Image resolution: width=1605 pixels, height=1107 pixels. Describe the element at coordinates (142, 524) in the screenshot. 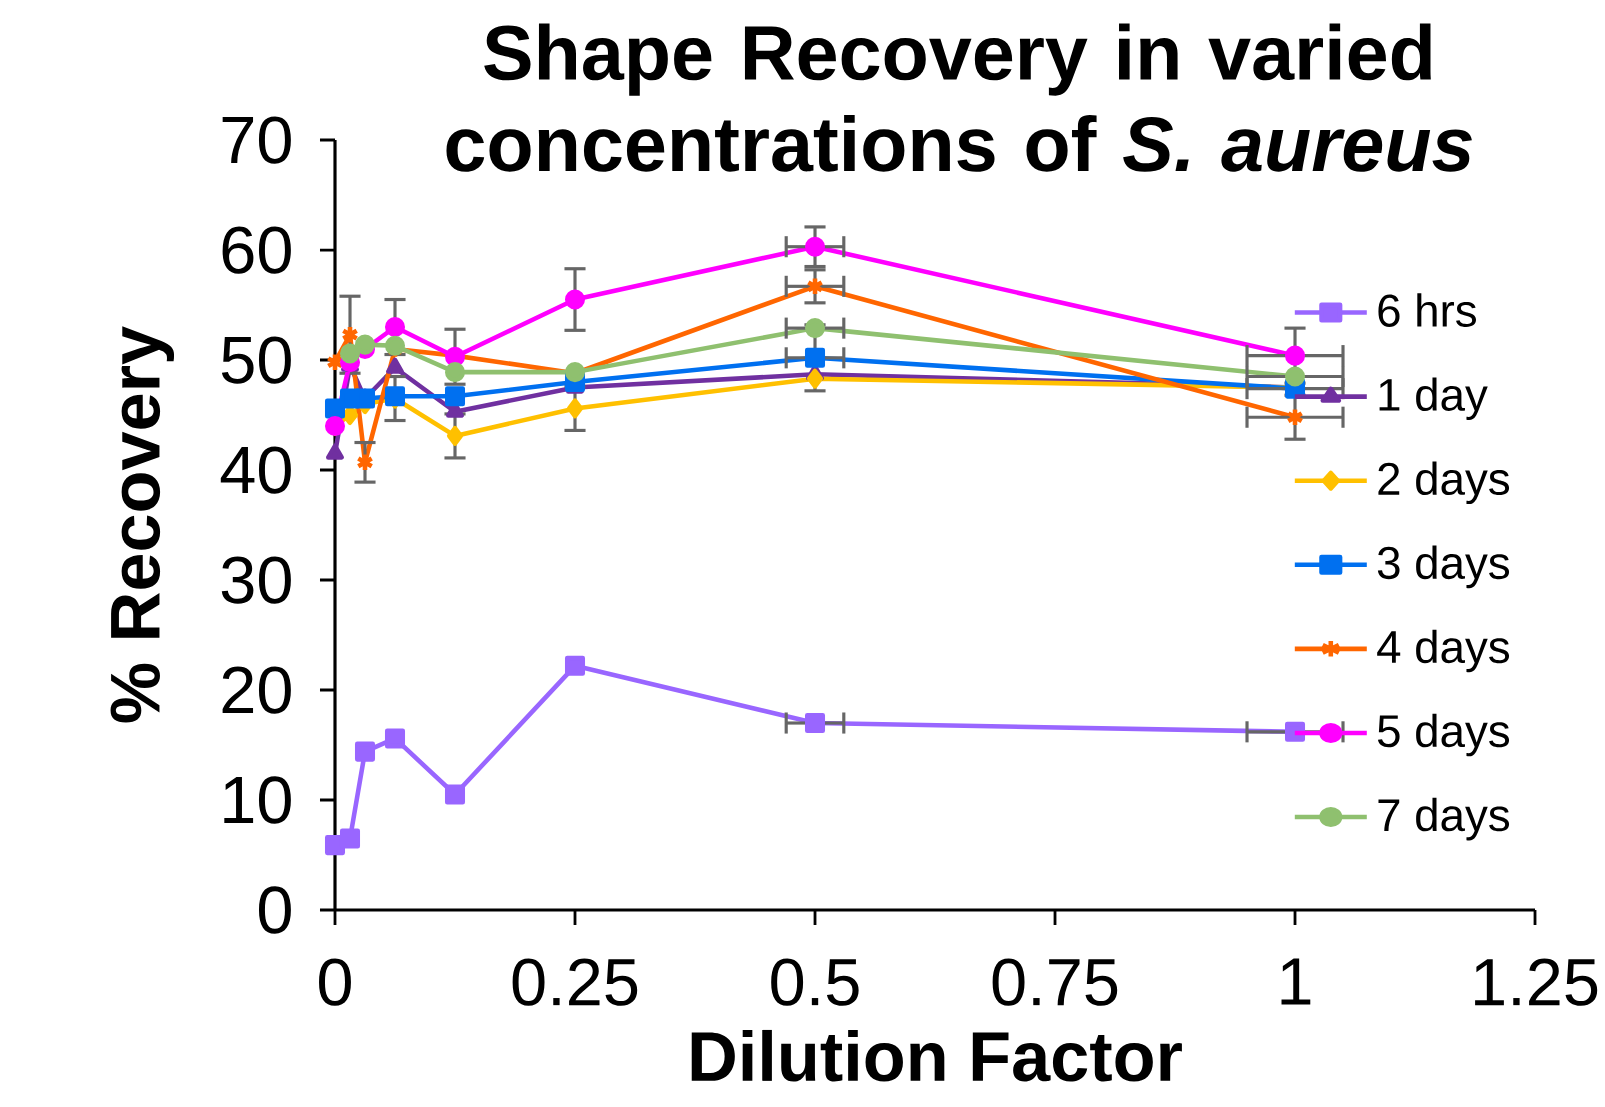

I see `y-axis-title: % Recovery` at that location.